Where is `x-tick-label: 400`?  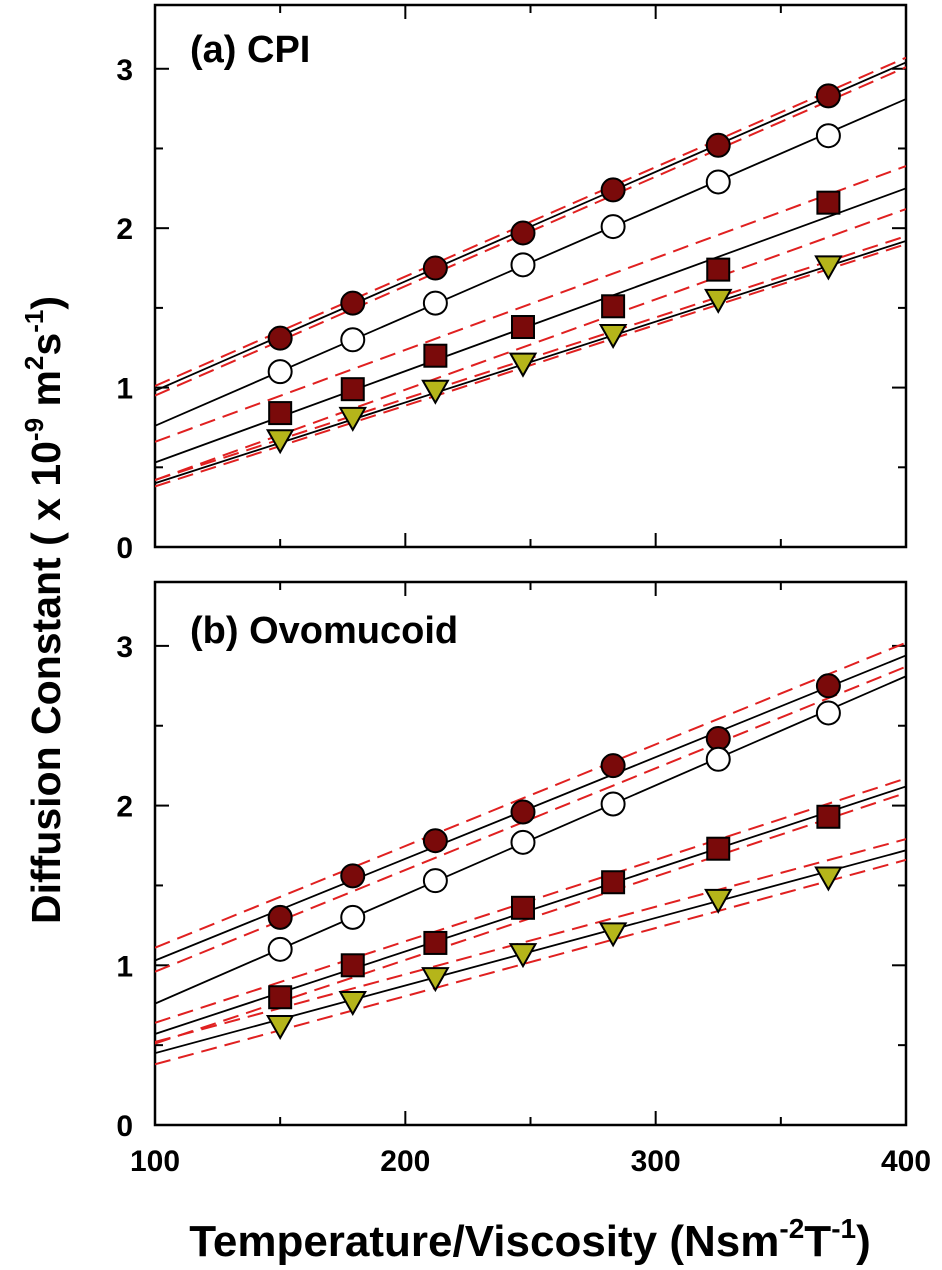 x-tick-label: 400 is located at coordinates (906, 1161).